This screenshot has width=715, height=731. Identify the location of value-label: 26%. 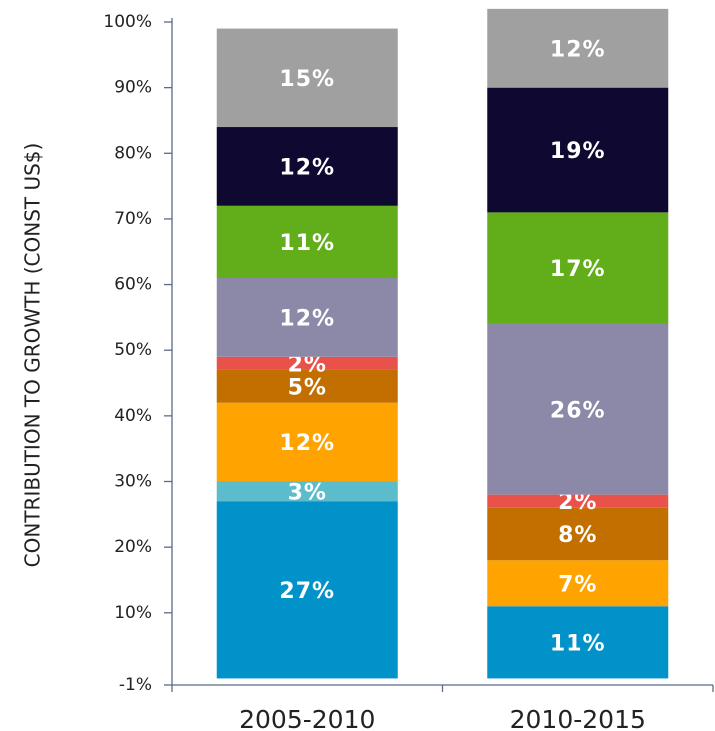
(578, 410).